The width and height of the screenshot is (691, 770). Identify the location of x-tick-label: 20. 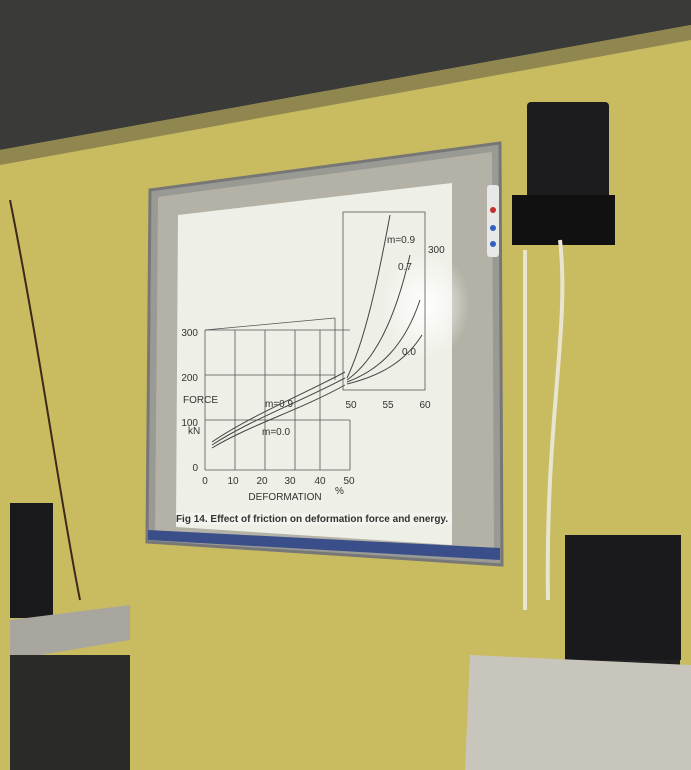
(262, 481).